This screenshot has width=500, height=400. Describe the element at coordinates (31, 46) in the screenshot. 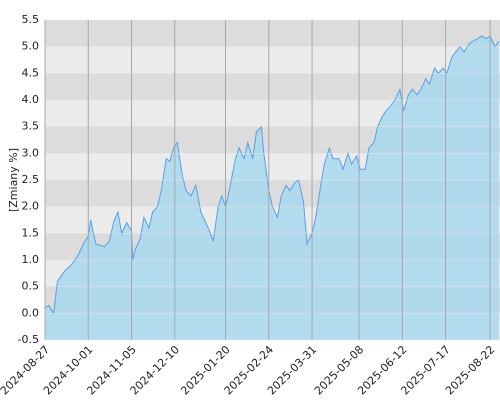

I see `y-tick-label: 5.0` at that location.